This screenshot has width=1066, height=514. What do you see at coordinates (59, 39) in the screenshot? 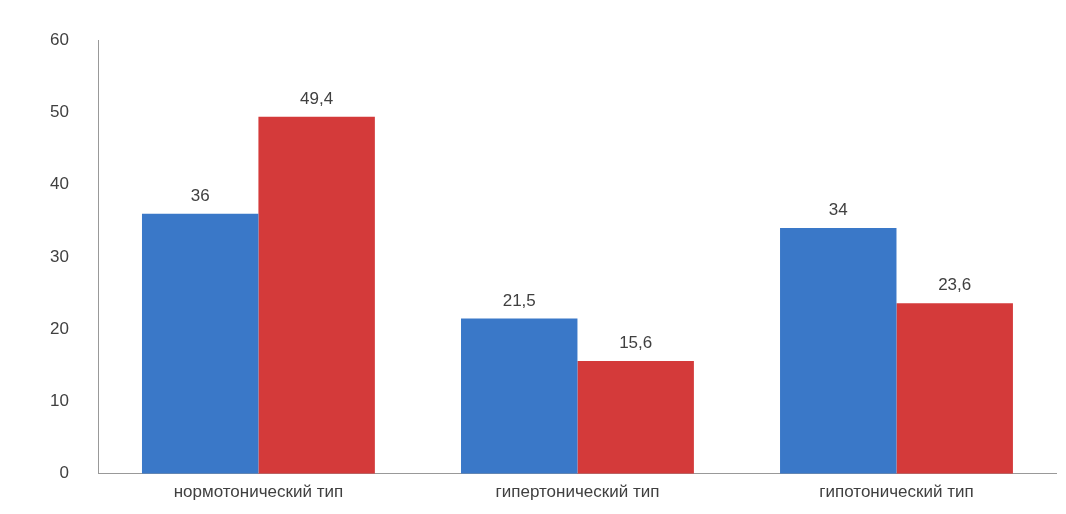
I see `y-tick-label: 60` at bounding box center [59, 39].